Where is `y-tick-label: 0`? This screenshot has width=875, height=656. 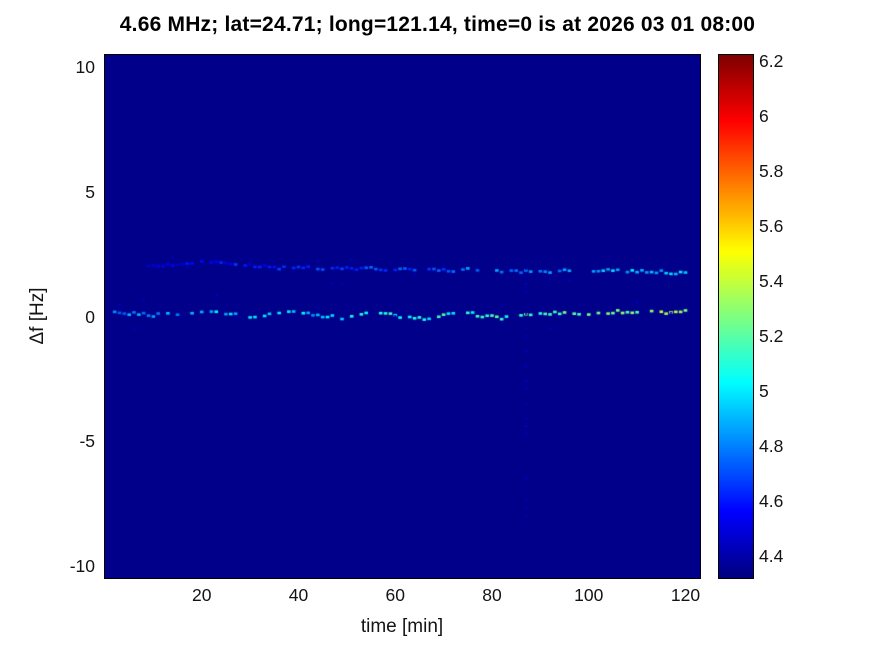
y-tick-label: 0 is located at coordinates (90, 316).